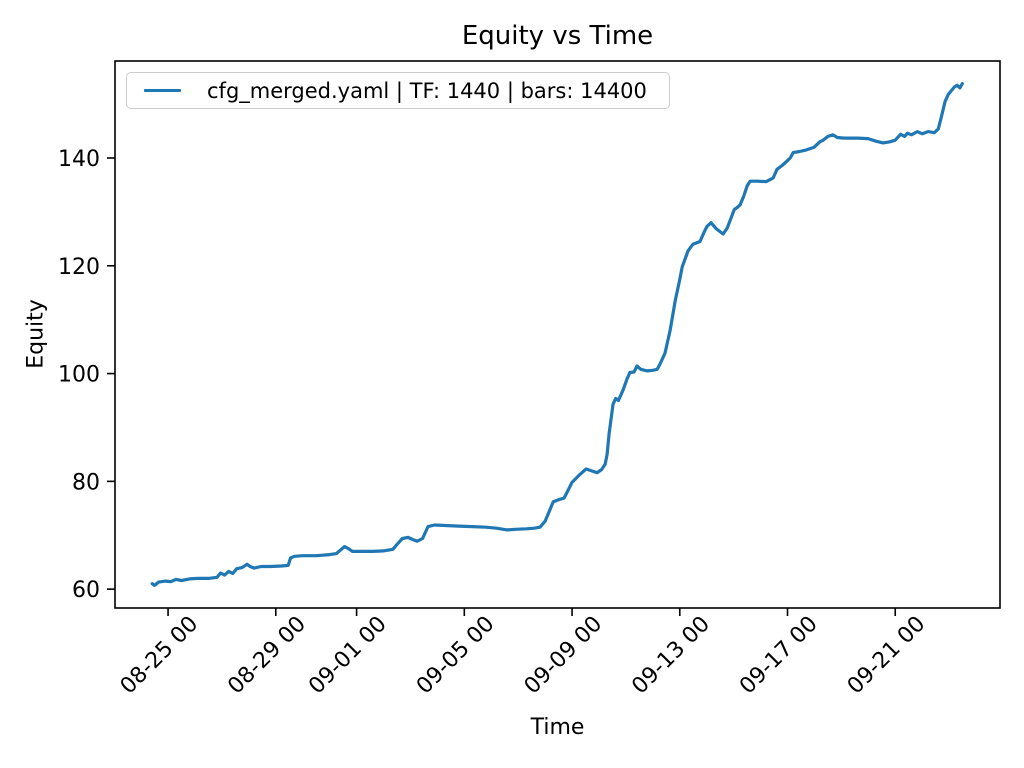  Describe the element at coordinates (564, 656) in the screenshot. I see `x-tick-label: 09-09 00` at that location.